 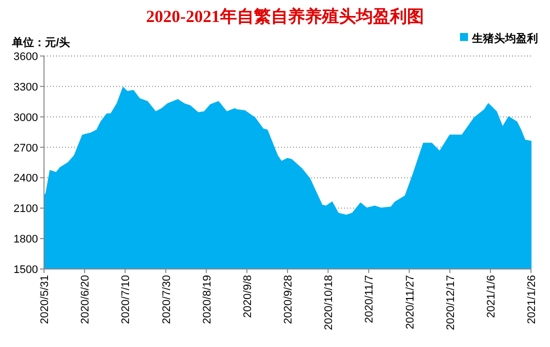 I want to click on x-tick-label: 2020/7/10, so click(x=126, y=299).